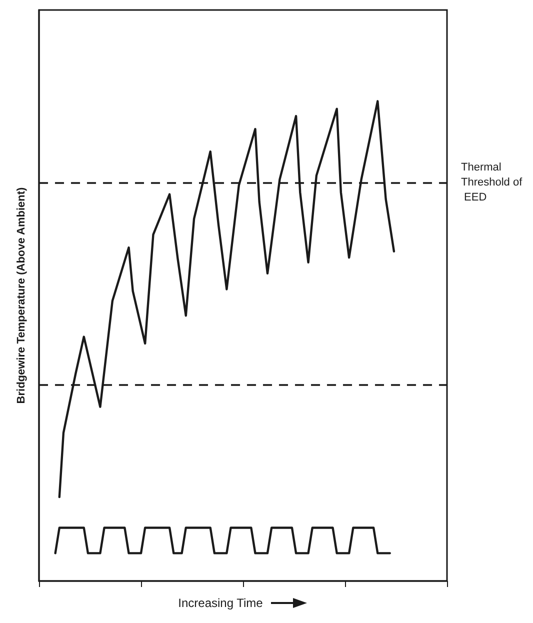  What do you see at coordinates (492, 183) in the screenshot?
I see `ref-line-label: Thermal Threshold of EED` at bounding box center [492, 183].